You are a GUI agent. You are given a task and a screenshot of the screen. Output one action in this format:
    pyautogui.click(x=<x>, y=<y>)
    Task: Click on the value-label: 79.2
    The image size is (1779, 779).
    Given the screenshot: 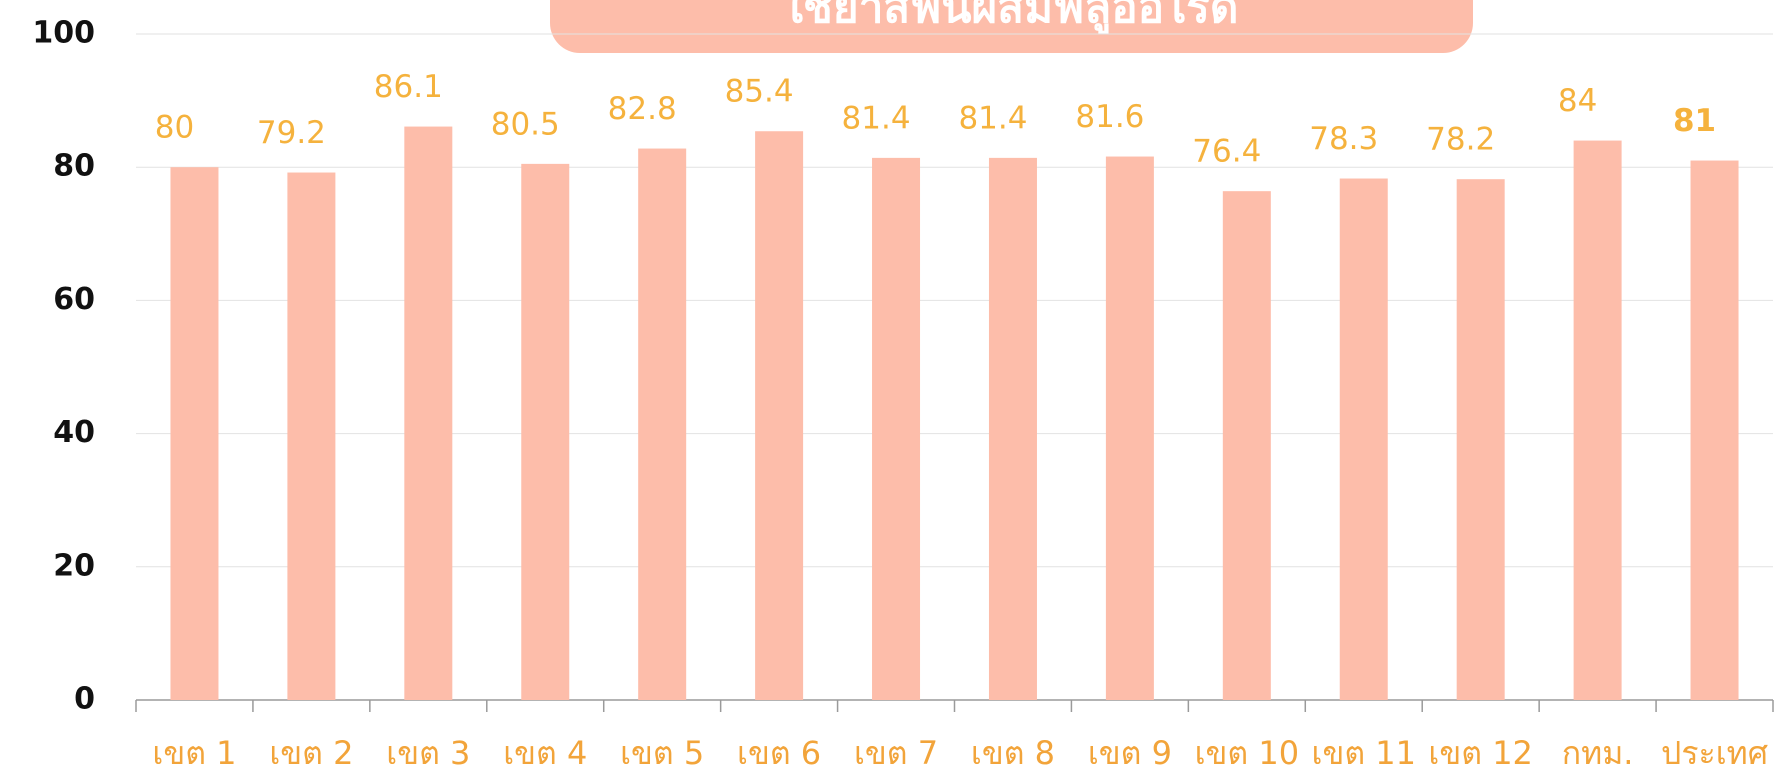 What is the action you would take?
    pyautogui.click(x=291, y=133)
    